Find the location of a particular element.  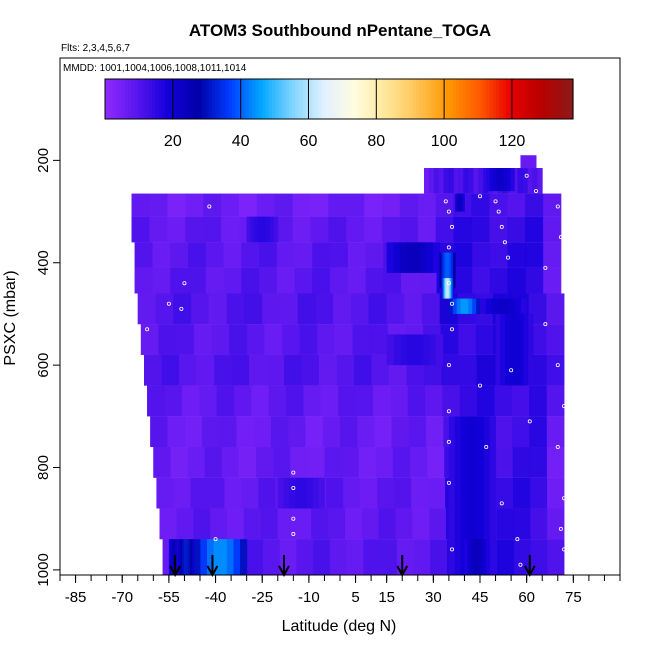

x-tick-label: 60 is located at coordinates (526, 597).